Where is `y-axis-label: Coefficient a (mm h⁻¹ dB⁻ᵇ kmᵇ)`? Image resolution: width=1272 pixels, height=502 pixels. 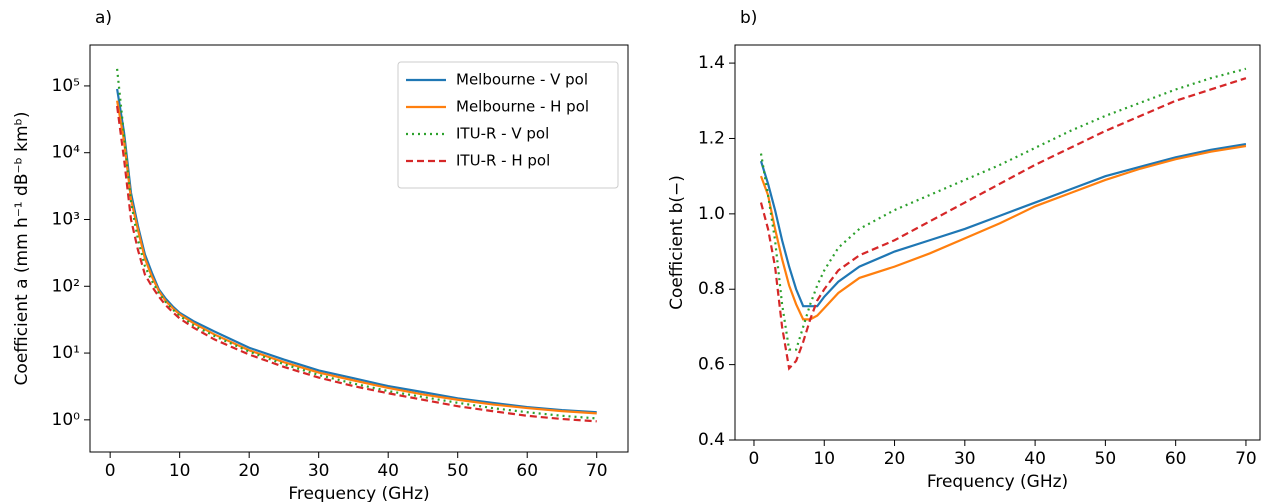 y-axis-label: Coefficient a (mm h⁻¹ dB⁻ᵇ kmᵇ) is located at coordinates (22, 249).